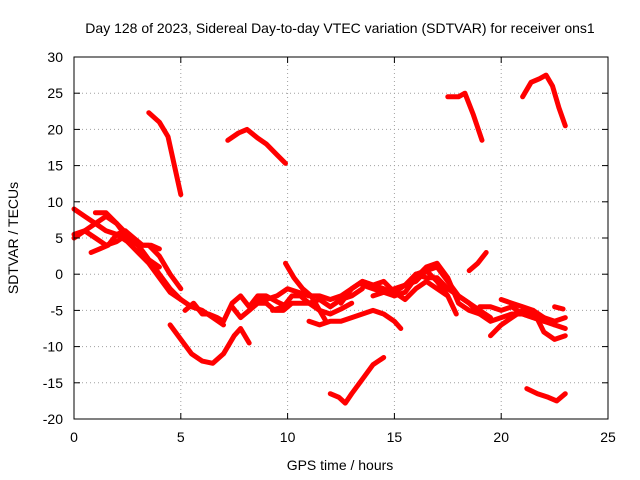  Describe the element at coordinates (13, 238) in the screenshot. I see `y-axis-label: SDTVAR / TECUs` at that location.